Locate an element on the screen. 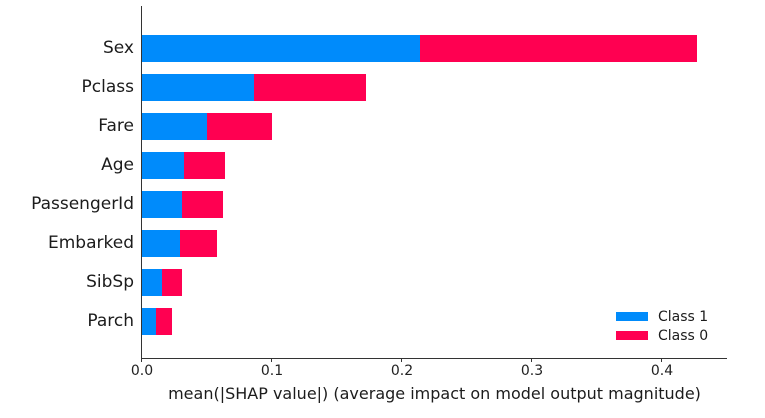 The height and width of the screenshot is (418, 765). bar-row-fare is located at coordinates (207, 126).